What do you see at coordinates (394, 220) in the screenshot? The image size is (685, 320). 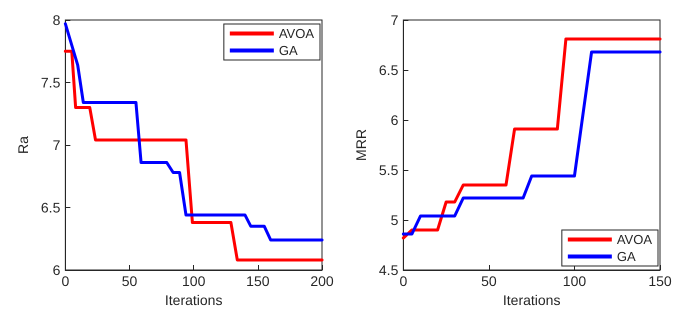 I see `y-tick-label: 5` at bounding box center [394, 220].